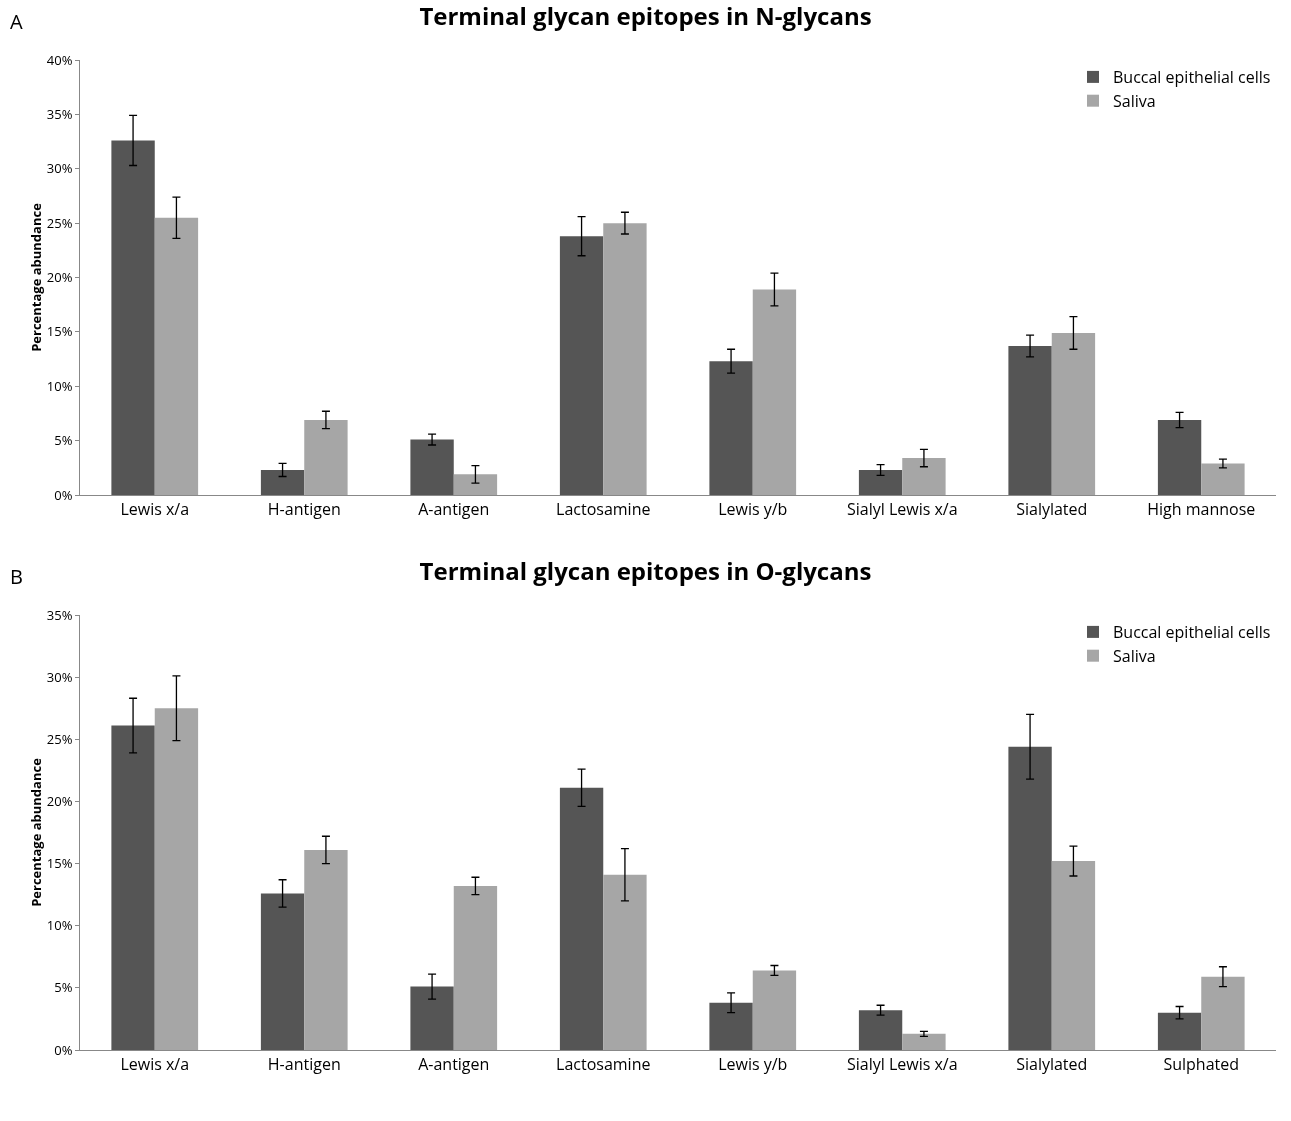 This screenshot has height=1121, width=1291. Describe the element at coordinates (16, 576) in the screenshot. I see `text: B` at that location.